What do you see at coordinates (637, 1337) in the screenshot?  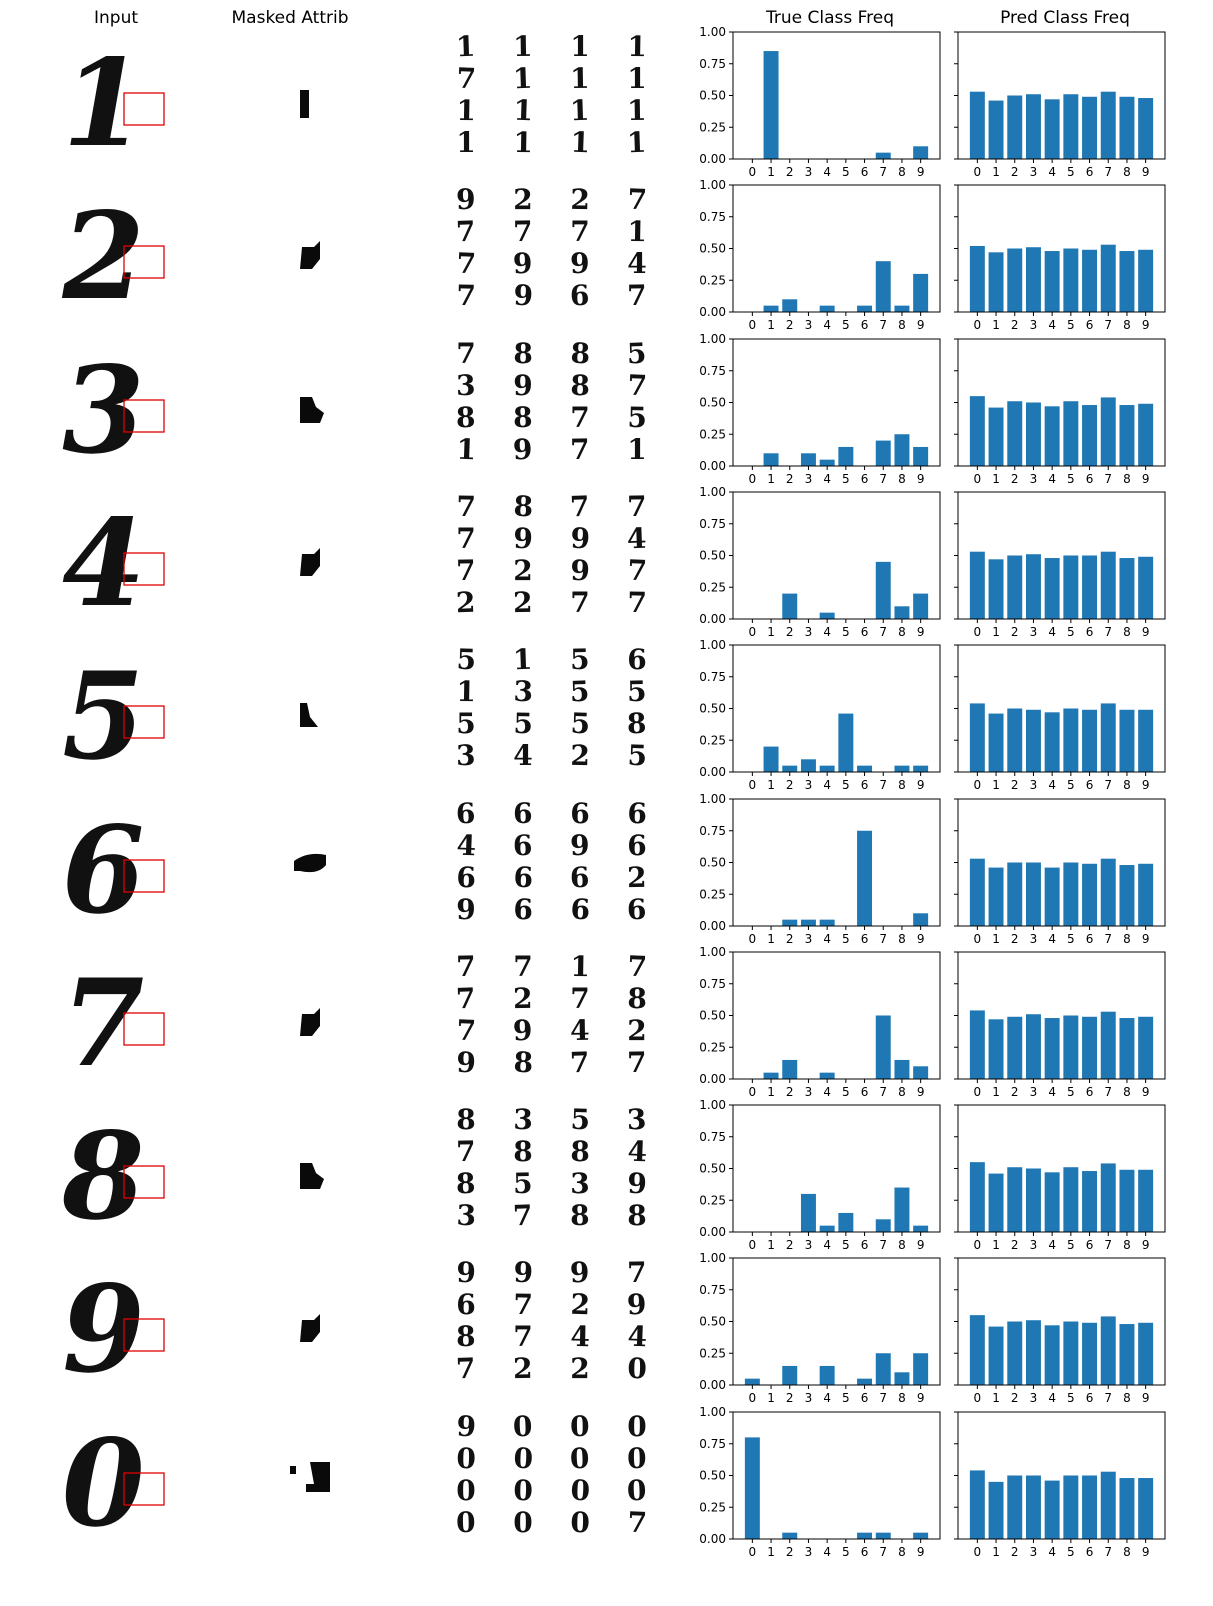 I see `grid-digit: 4` at bounding box center [637, 1337].